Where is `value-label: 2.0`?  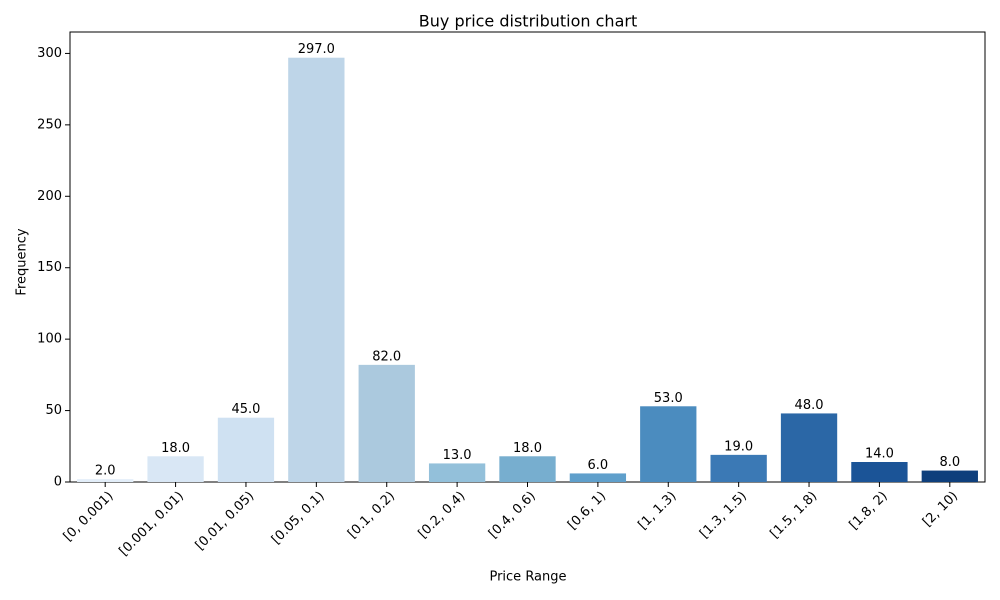 value-label: 2.0 is located at coordinates (105, 471).